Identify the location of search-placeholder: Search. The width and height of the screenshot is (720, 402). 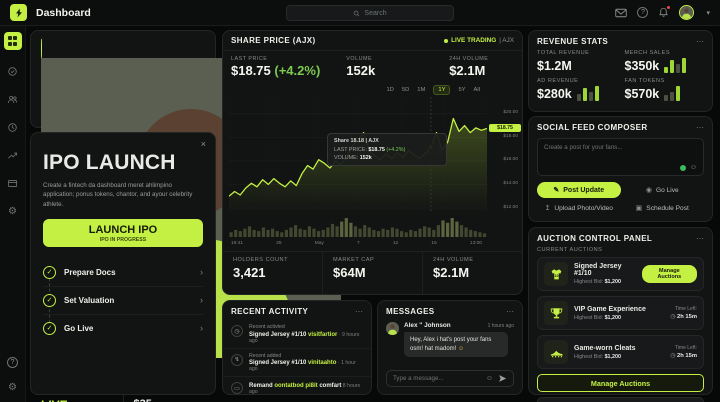
(375, 13).